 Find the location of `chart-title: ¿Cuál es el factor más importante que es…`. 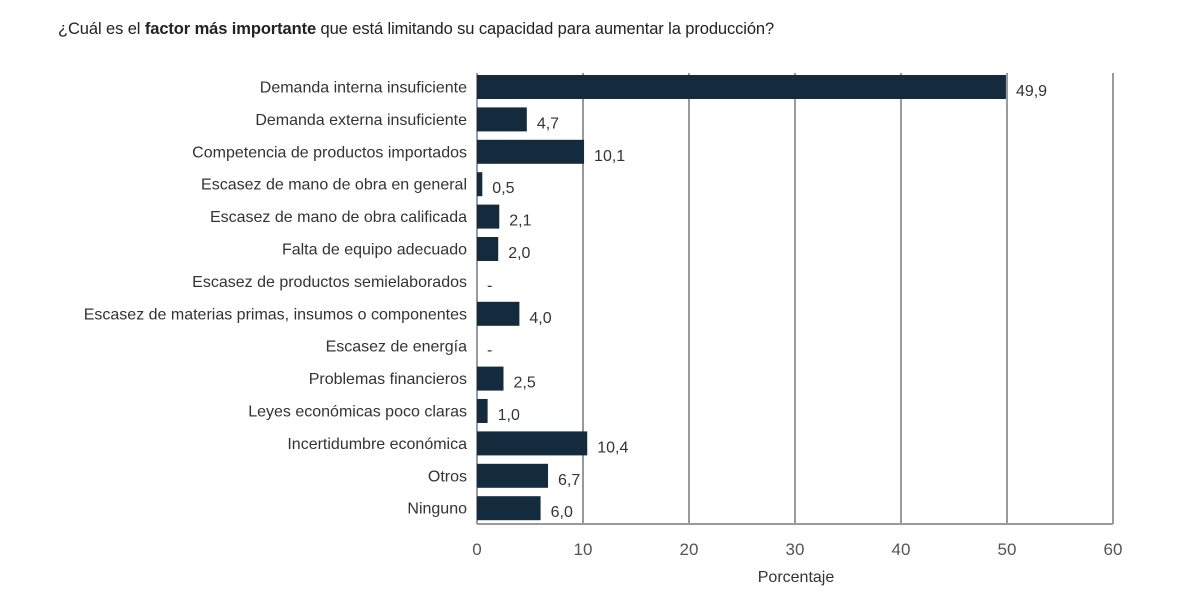

chart-title: ¿Cuál es el factor más importante que es… is located at coordinates (416, 29).